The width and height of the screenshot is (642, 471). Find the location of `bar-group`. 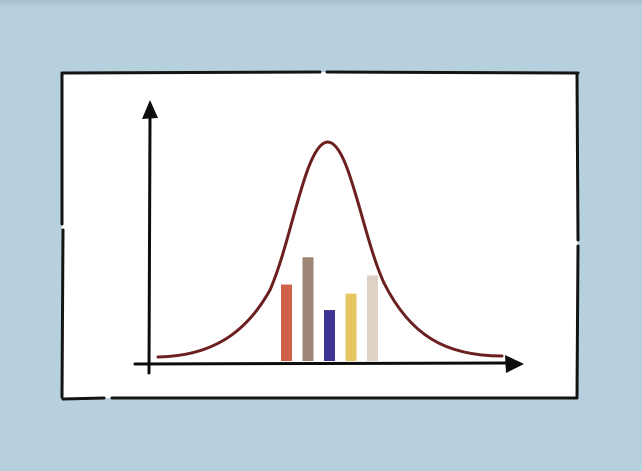

bar-group is located at coordinates (329, 309).